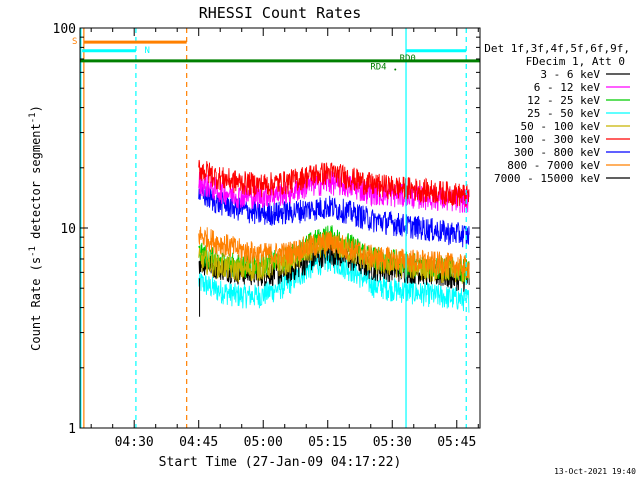 The width and height of the screenshot is (640, 480). What do you see at coordinates (33, 251) in the screenshot?
I see `y-axis-label-sup1: -1` at bounding box center [33, 251].